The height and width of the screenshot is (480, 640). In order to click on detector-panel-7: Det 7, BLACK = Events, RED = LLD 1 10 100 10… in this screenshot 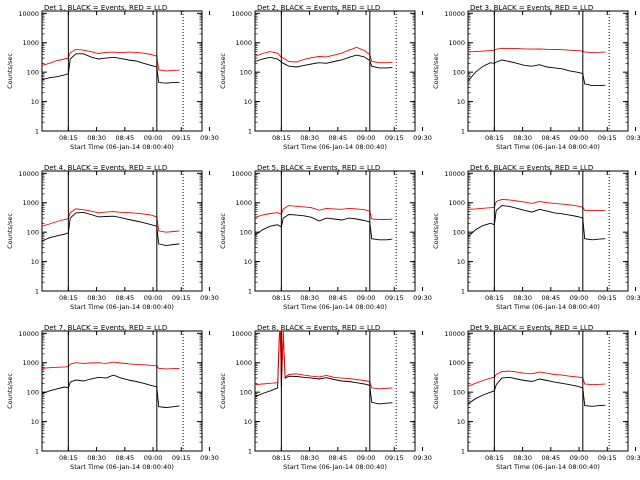, I will do `click(112, 397)`.